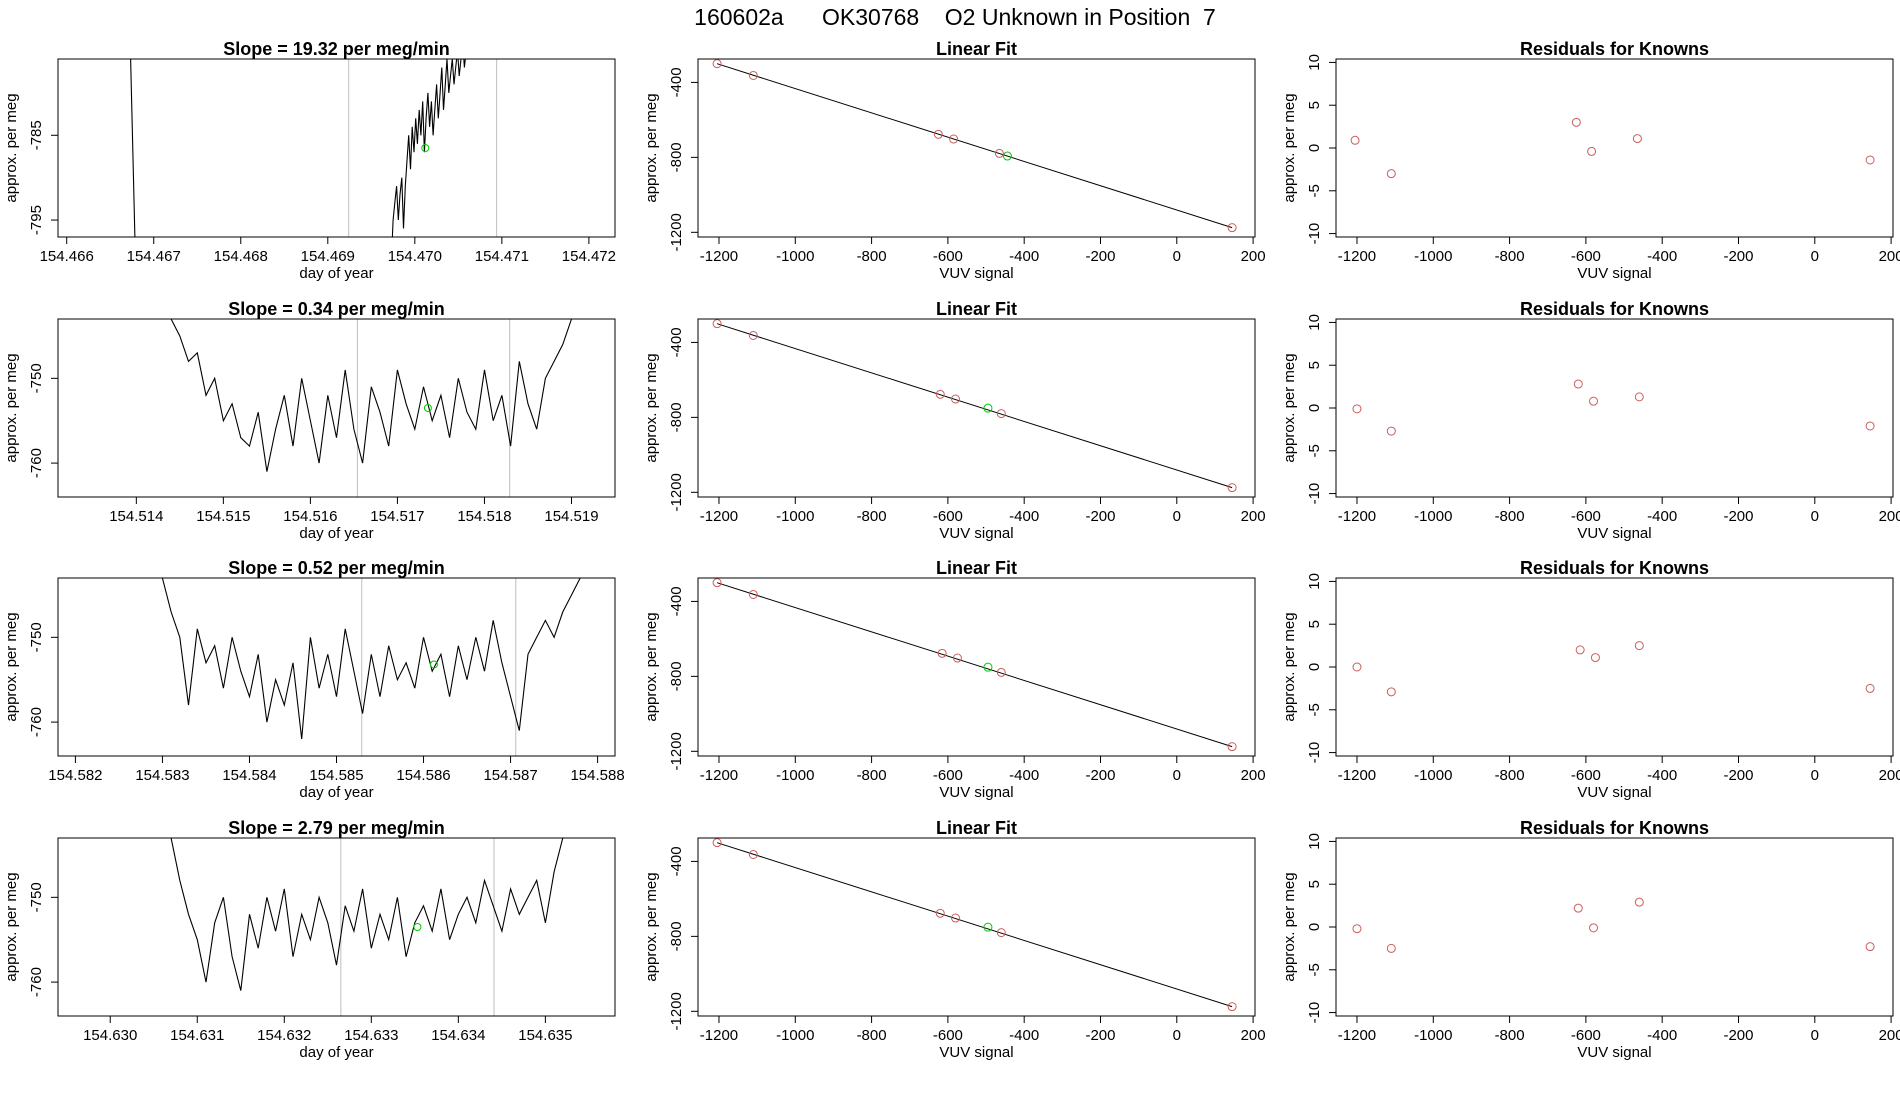 The height and width of the screenshot is (1100, 1900). I want to click on x-tick-label: 154.514, so click(136, 516).